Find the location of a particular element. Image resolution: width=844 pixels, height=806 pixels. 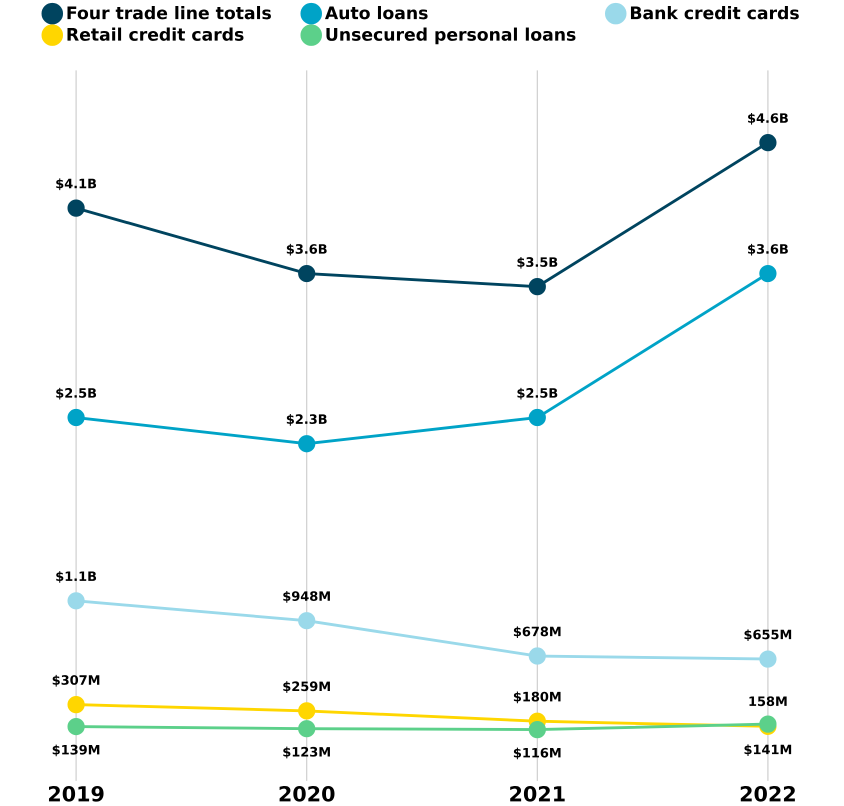

x-tick-label: 2021 is located at coordinates (537, 794).